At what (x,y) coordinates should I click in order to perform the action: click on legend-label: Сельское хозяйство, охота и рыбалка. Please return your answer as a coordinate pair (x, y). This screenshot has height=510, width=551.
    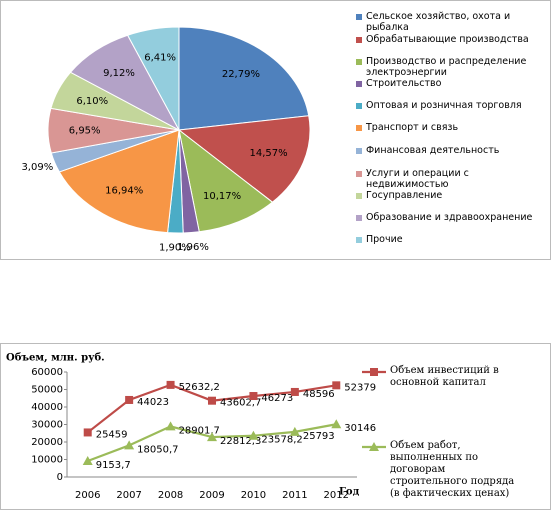
    Looking at the image, I should click on (438, 22).